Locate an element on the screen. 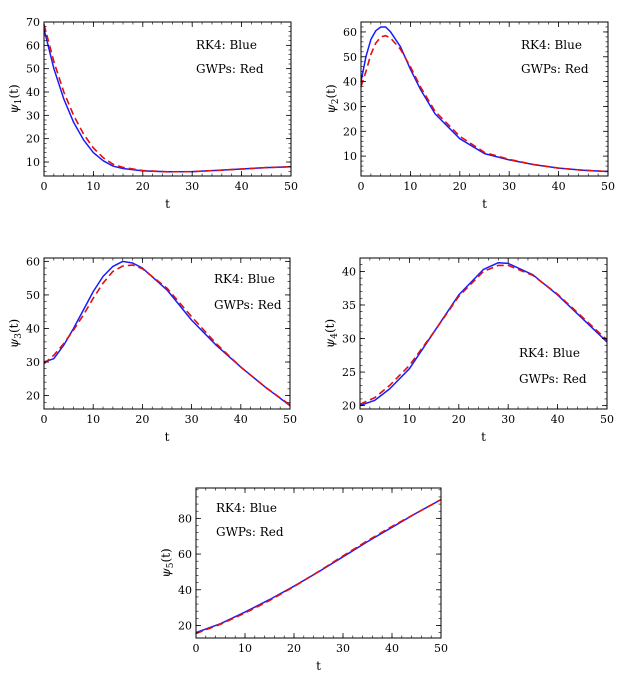 This screenshot has height=682, width=632. y-axis-label-subscript: 3 is located at coordinates (19, 336).